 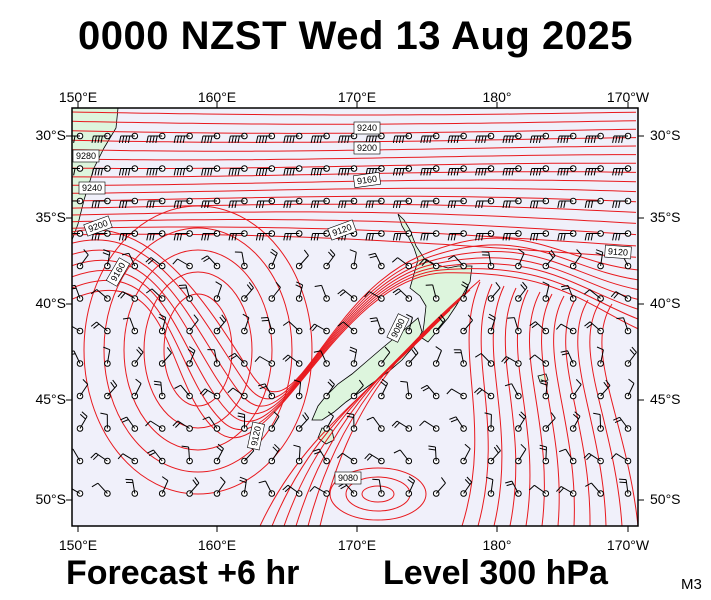 What do you see at coordinates (357, 97) in the screenshot?
I see `lon-tick-top: 170°E` at bounding box center [357, 97].